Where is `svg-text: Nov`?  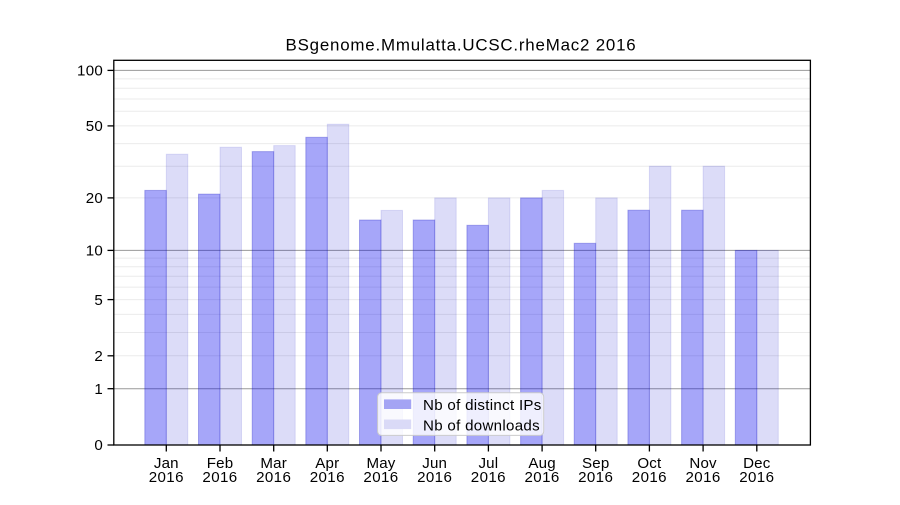
svg-text: Nov is located at coordinates (703, 463).